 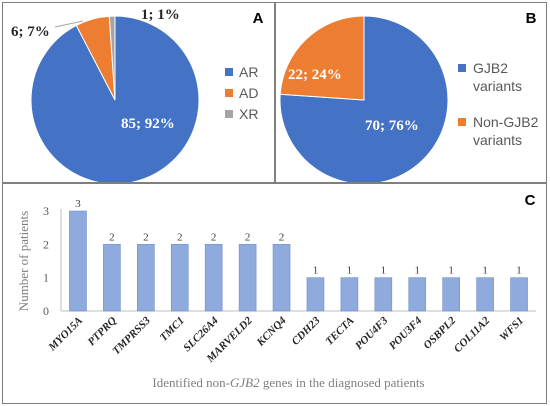 I want to click on pie-data-label: 6; 7%, so click(x=30, y=32).